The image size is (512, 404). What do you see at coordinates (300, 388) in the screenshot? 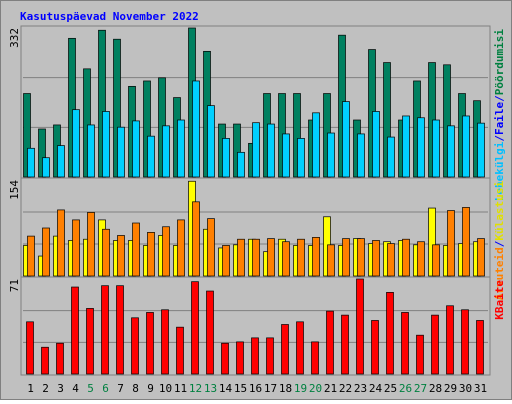
I see `x-tick-label: 19` at bounding box center [300, 388].